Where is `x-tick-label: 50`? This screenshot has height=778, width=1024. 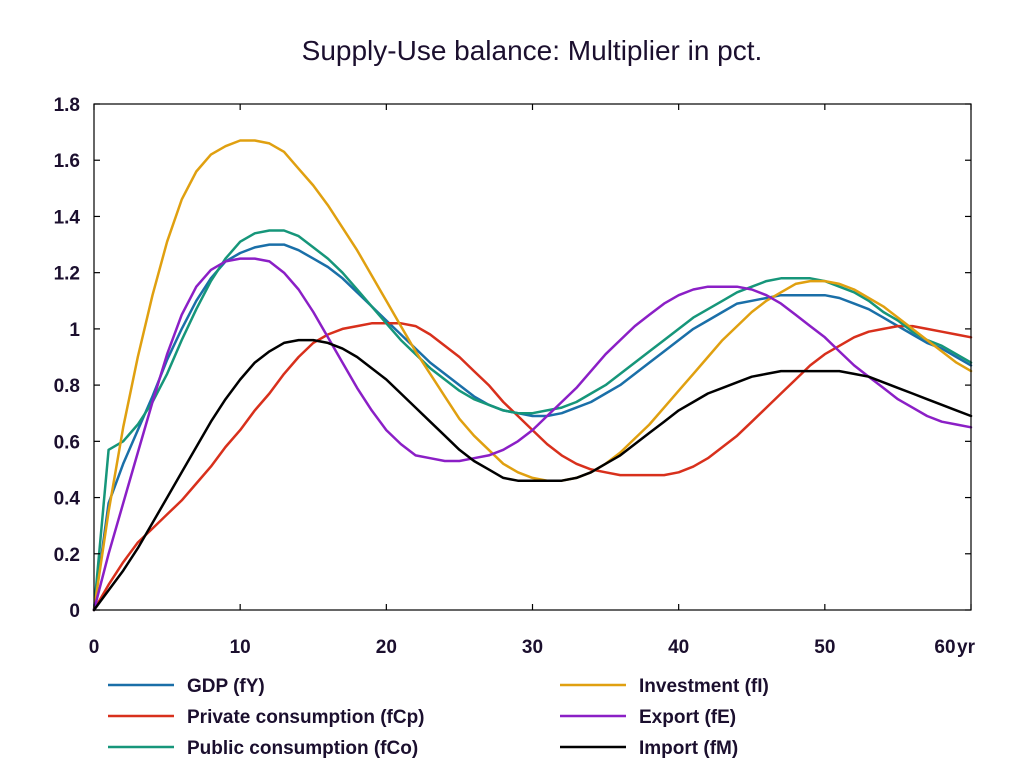 x-tick-label: 50 is located at coordinates (824, 647).